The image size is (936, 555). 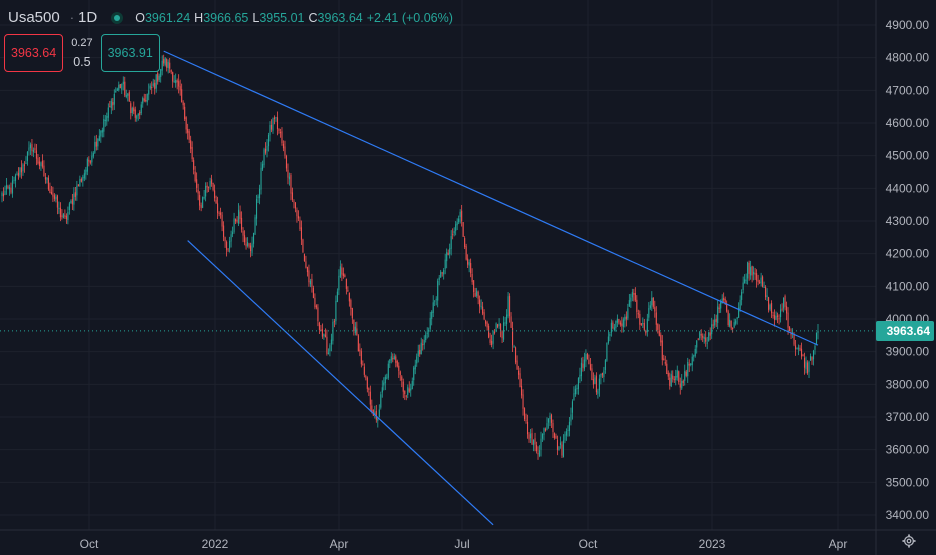 I want to click on price-tick-label: 4600.00, so click(x=908, y=123).